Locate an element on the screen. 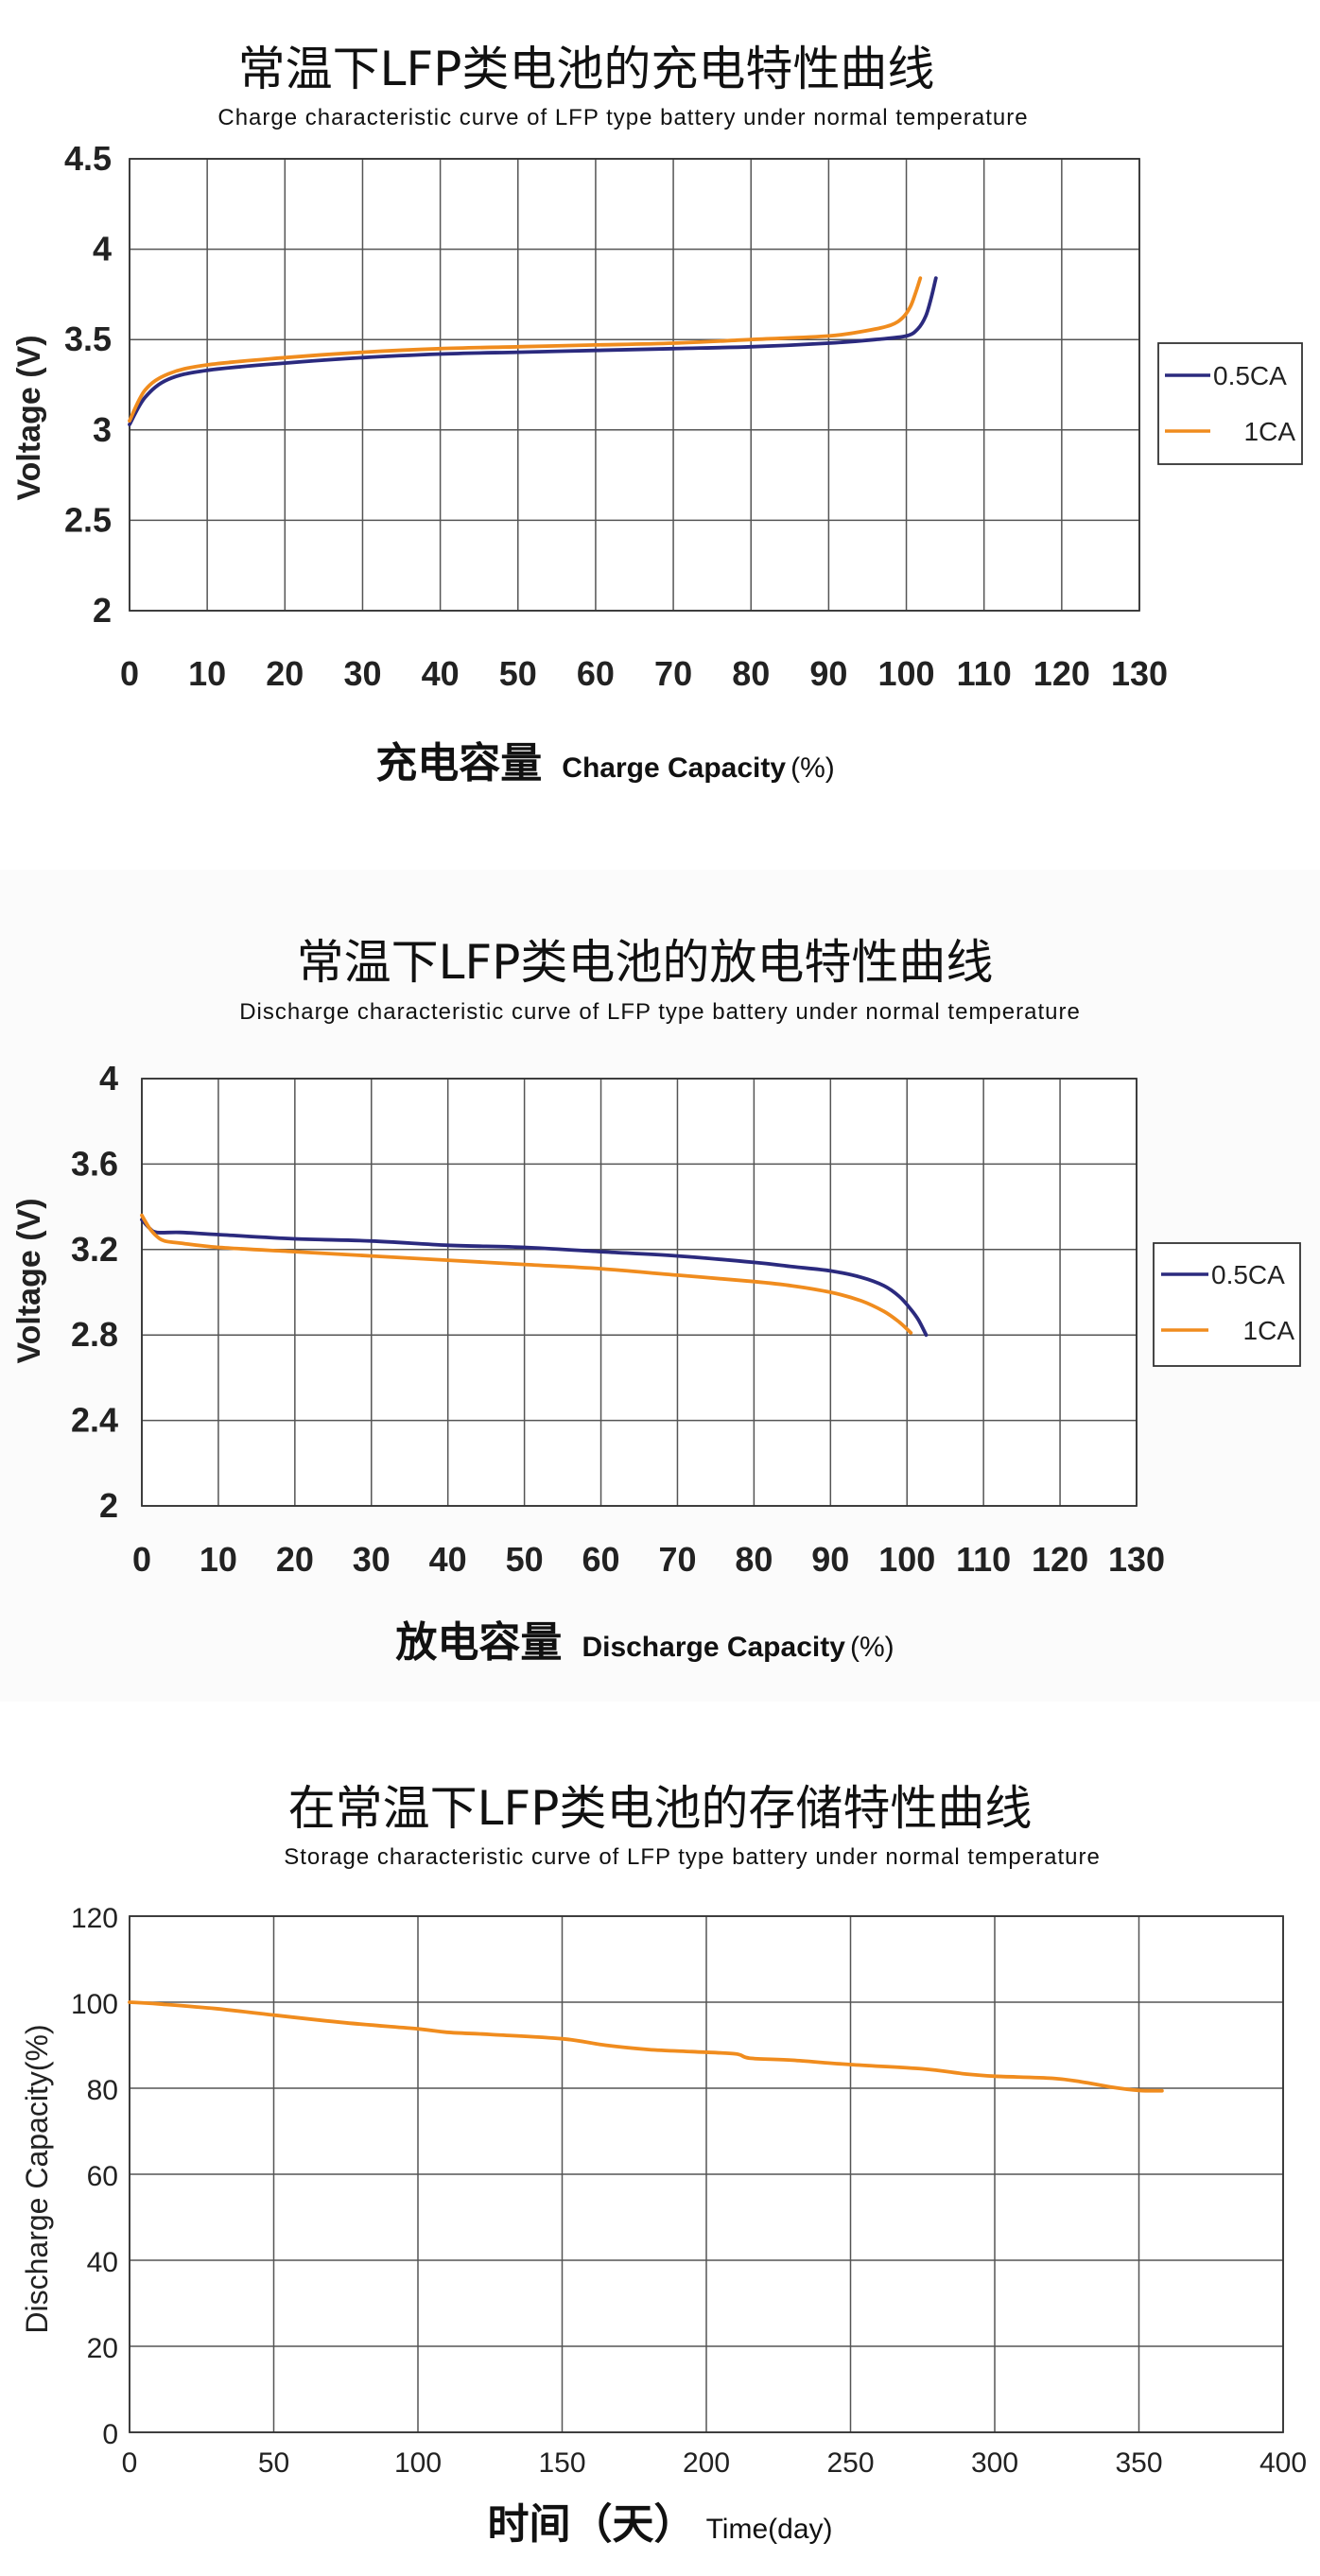 The image size is (1320, 2576). x-tick-label: 200 is located at coordinates (707, 2463).